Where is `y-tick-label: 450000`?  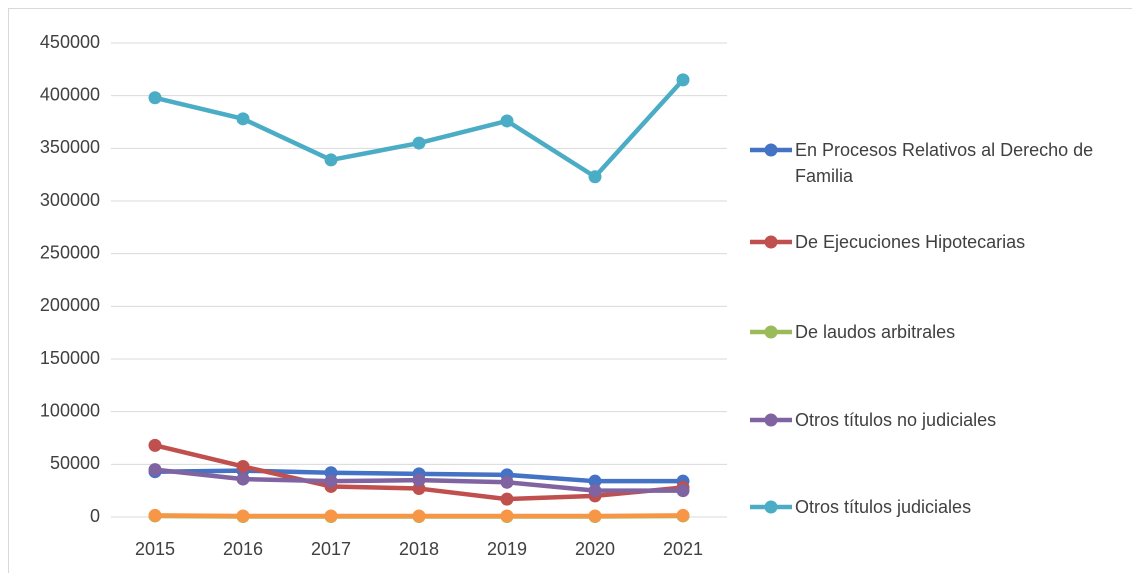
y-tick-label: 450000 is located at coordinates (70, 42).